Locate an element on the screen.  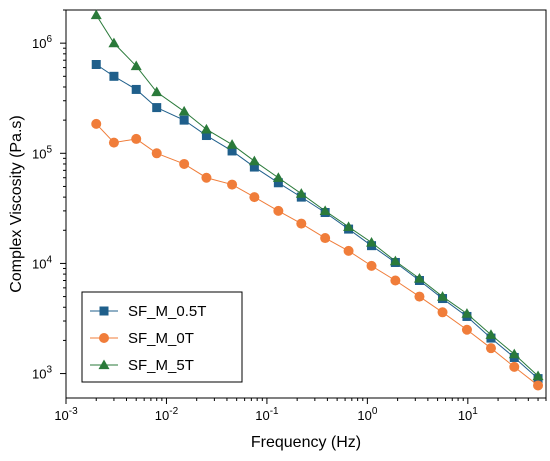
legend: SF_M_0.5T SF_M_0T SF_M_5T is located at coordinates (162, 337).